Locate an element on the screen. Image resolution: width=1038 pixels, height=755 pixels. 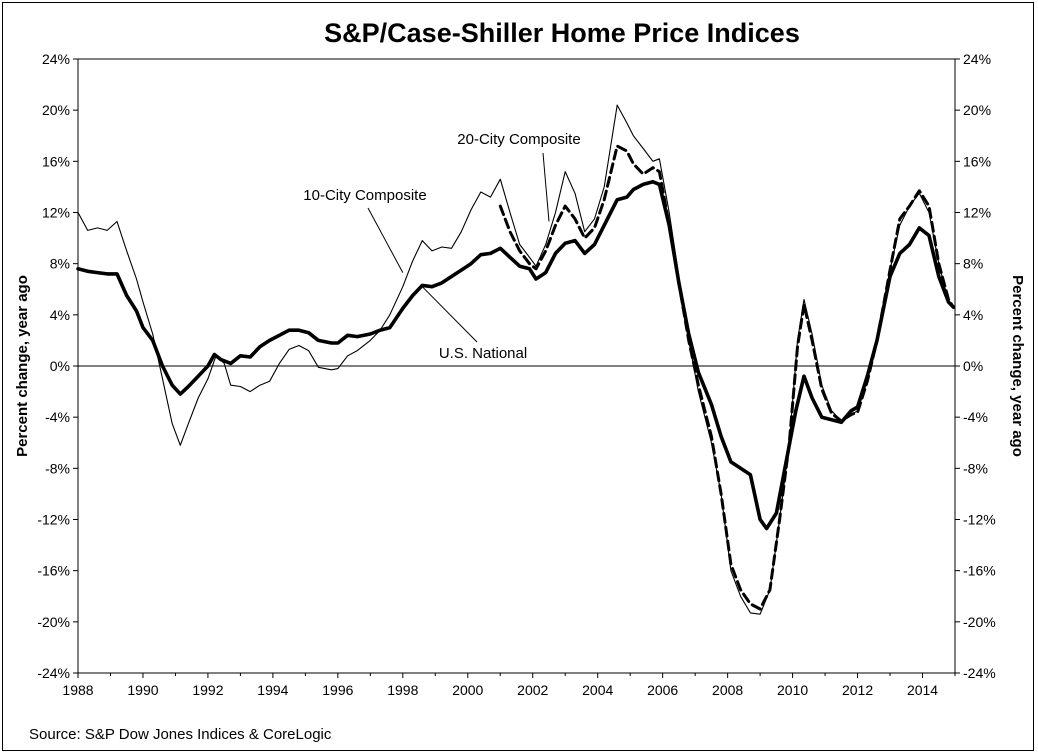
x-tick-label: 1996 is located at coordinates (337, 690).